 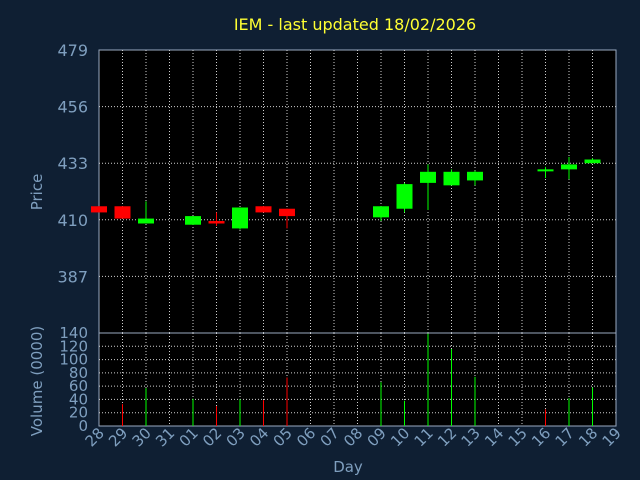 I want to click on day-tick-label: 09, so click(x=377, y=437).